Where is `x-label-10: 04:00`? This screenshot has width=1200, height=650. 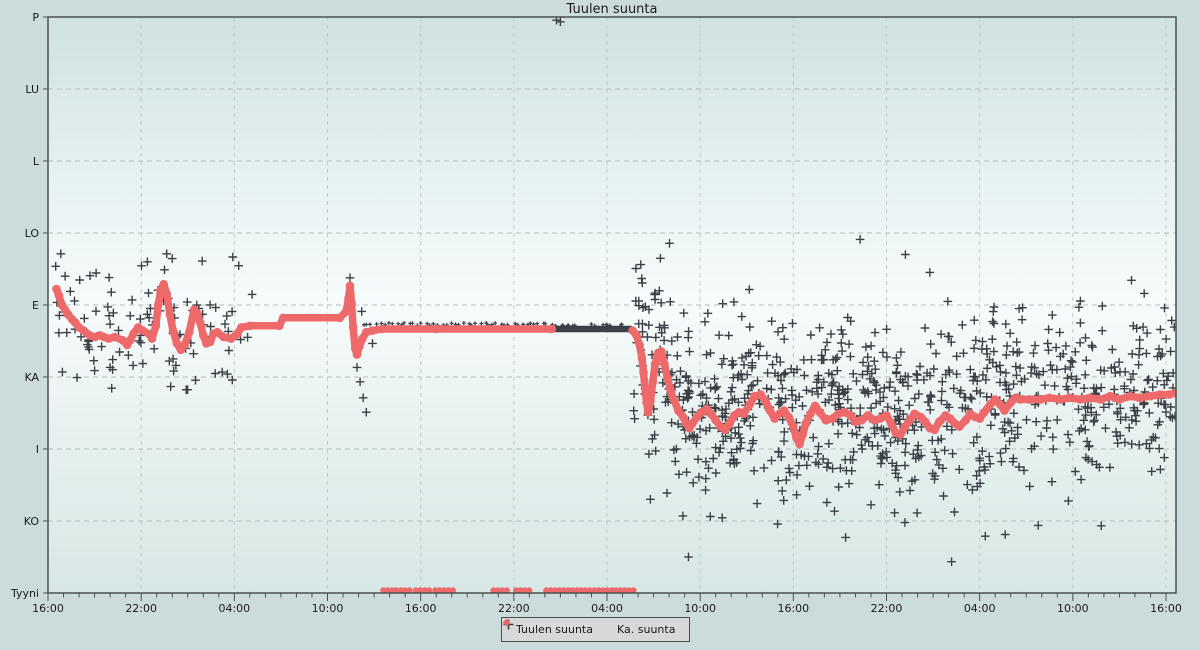
x-label-10: 04:00 is located at coordinates (980, 608).